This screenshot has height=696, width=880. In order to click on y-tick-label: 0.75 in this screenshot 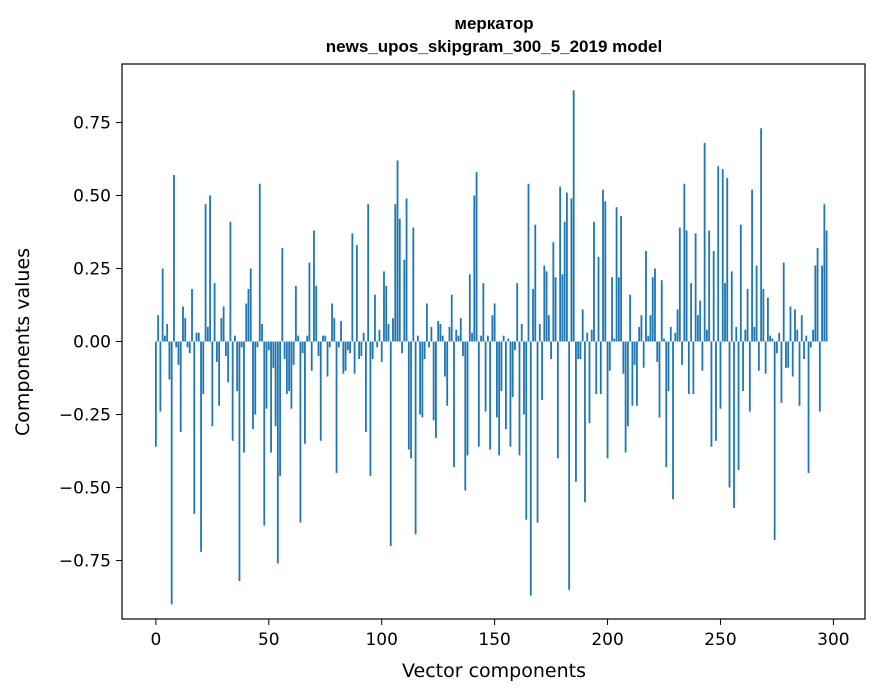, I will do `click(92, 123)`.